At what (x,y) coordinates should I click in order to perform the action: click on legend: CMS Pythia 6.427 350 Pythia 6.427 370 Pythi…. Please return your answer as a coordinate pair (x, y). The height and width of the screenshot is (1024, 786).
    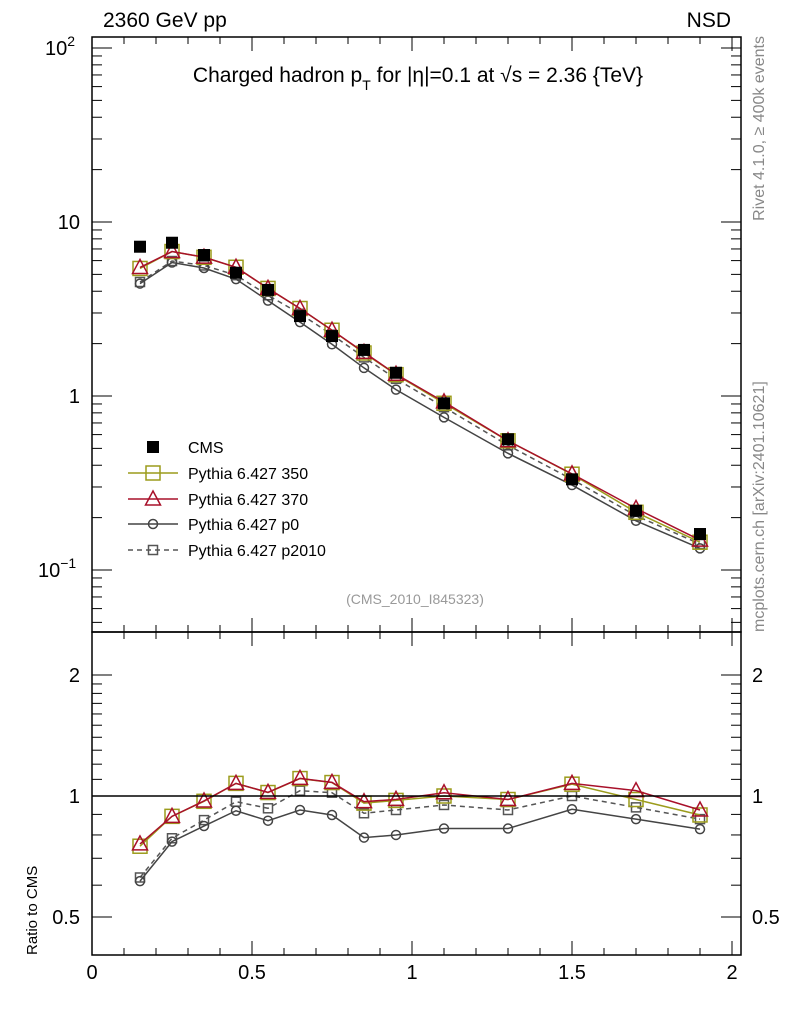
    Looking at the image, I should click on (227, 500).